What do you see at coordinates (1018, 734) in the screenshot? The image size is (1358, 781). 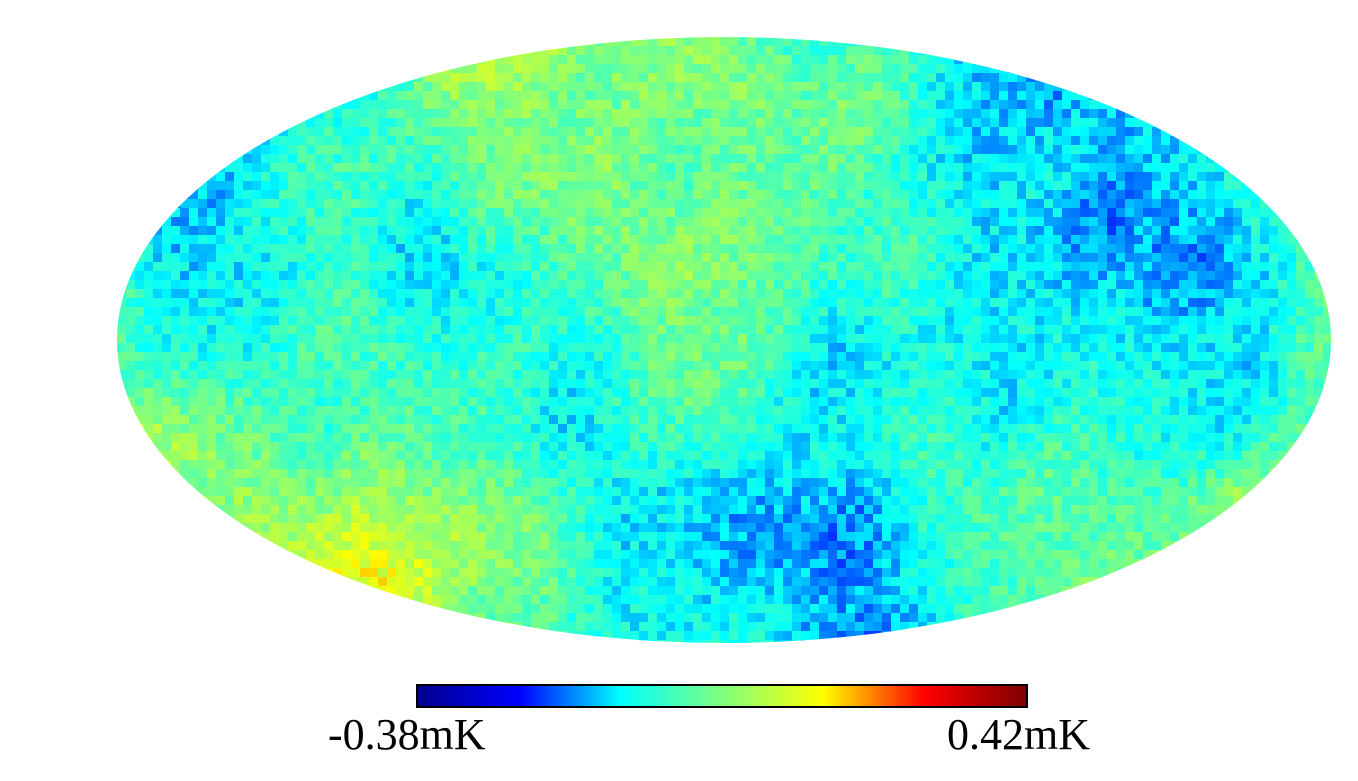 I see `colorbar-max-label: 0.42mK` at bounding box center [1018, 734].